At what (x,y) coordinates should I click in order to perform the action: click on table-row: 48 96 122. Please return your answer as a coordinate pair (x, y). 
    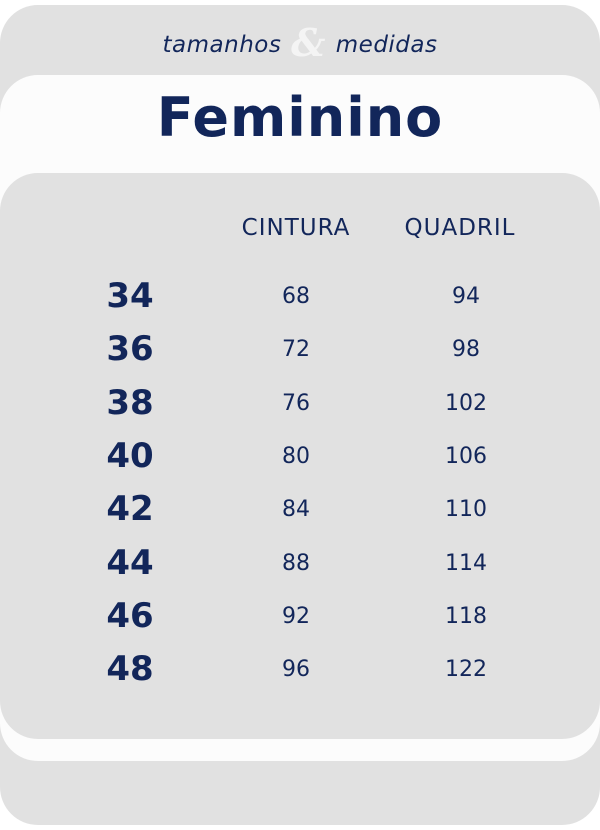
    Looking at the image, I should click on (300, 669).